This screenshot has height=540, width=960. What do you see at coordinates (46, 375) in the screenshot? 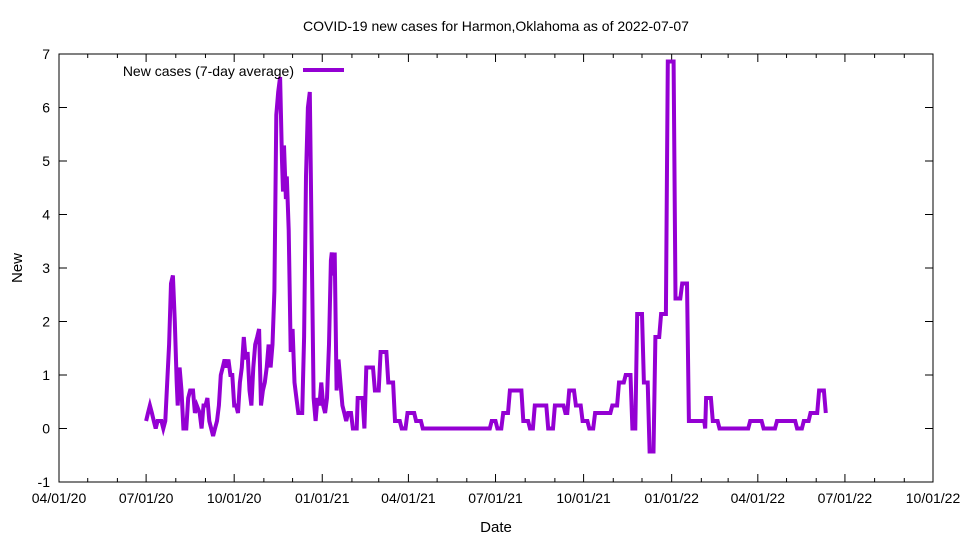
I see `y-tick-label: 1` at bounding box center [46, 375].